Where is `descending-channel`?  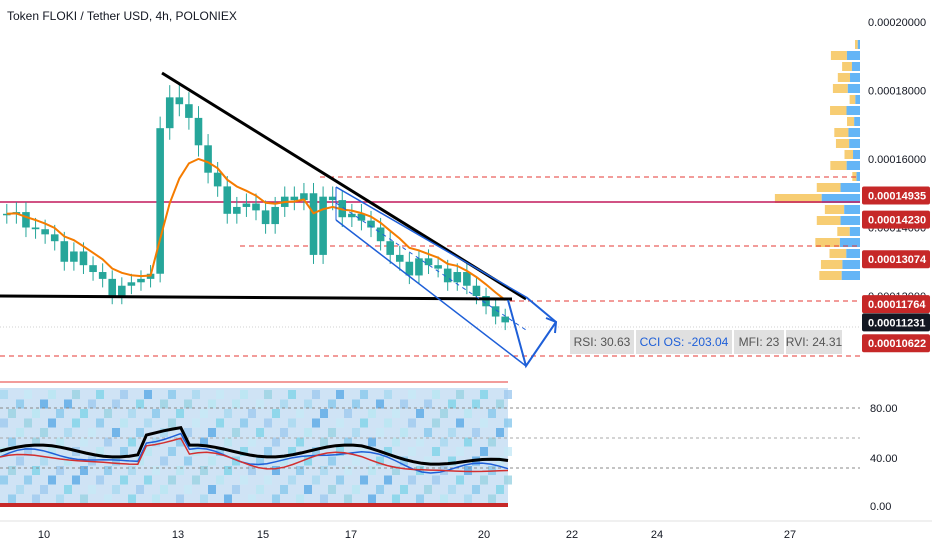 descending-channel is located at coordinates (446, 277).